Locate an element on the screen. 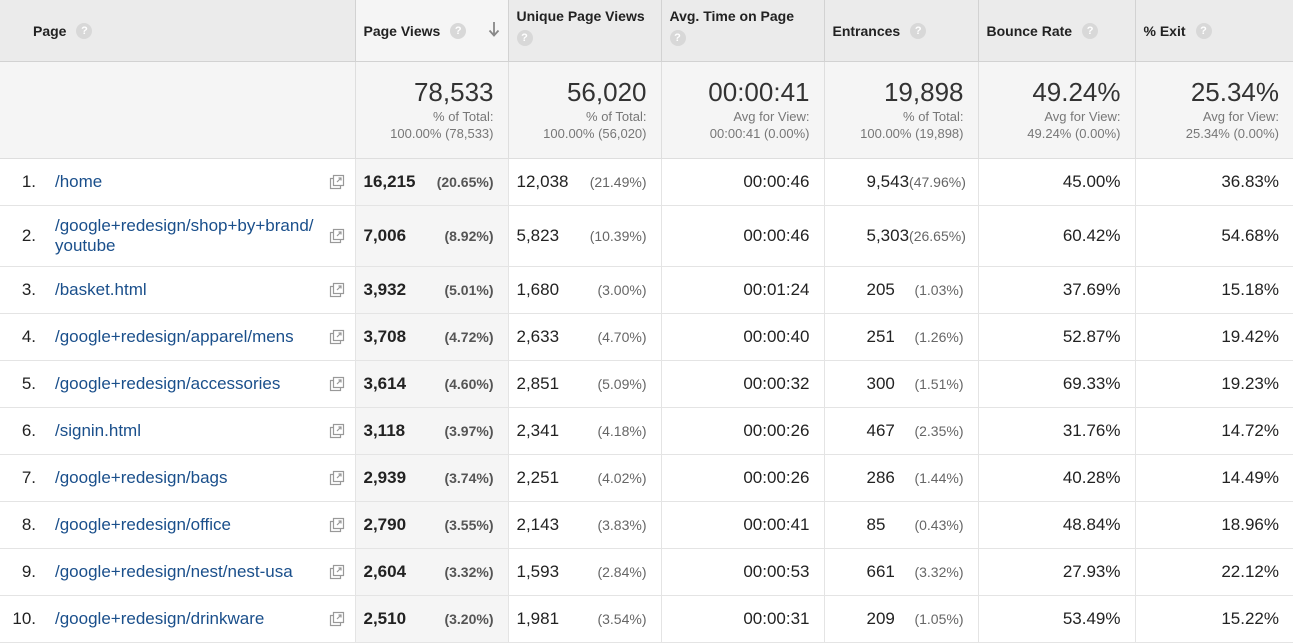  entrances-cell: 85 (0.43%) is located at coordinates (900, 525).